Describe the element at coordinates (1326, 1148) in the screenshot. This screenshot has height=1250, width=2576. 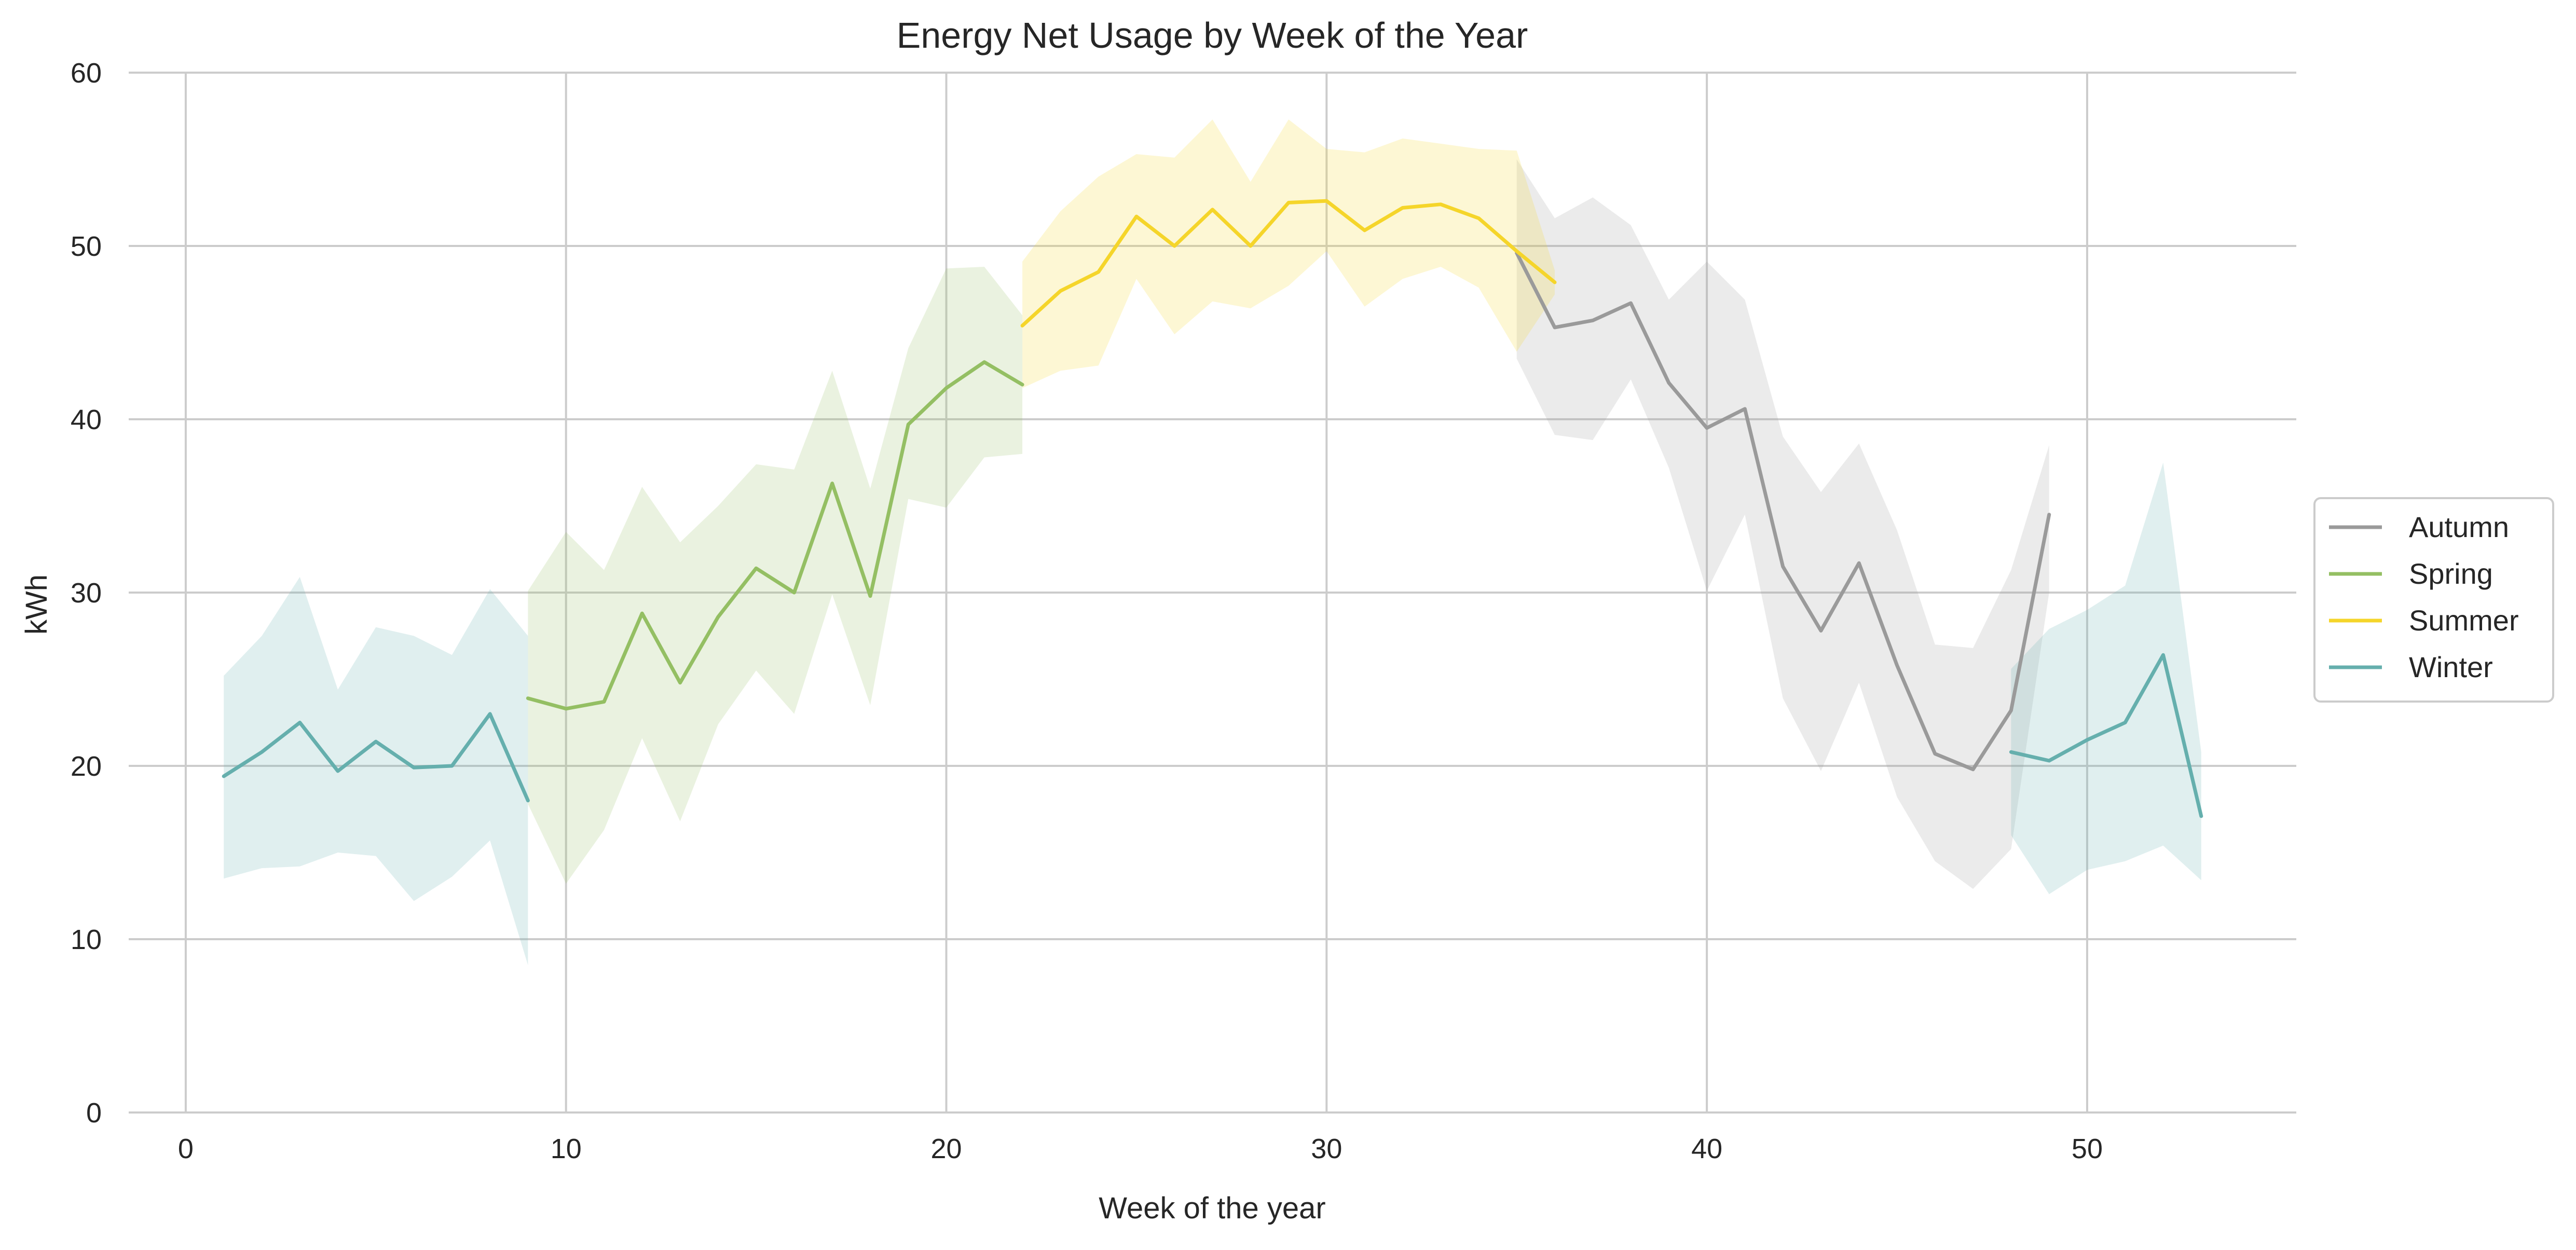
I see `x-tick-label: 30` at that location.